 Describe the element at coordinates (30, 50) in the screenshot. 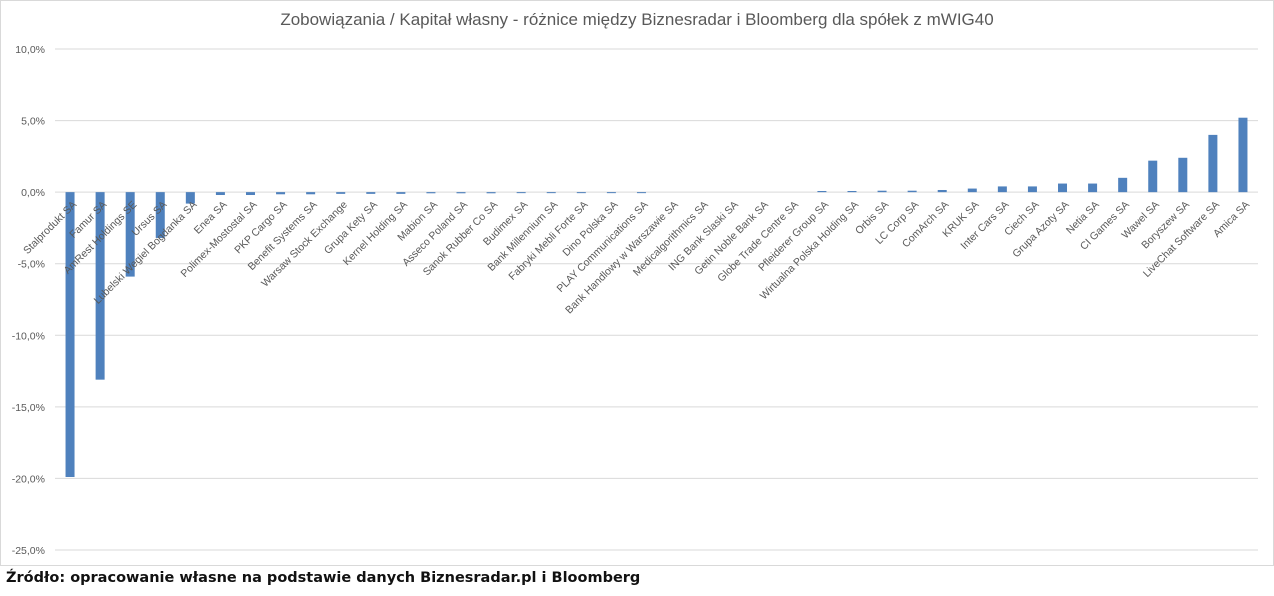

I see `y-tick-label: 10,0%` at that location.